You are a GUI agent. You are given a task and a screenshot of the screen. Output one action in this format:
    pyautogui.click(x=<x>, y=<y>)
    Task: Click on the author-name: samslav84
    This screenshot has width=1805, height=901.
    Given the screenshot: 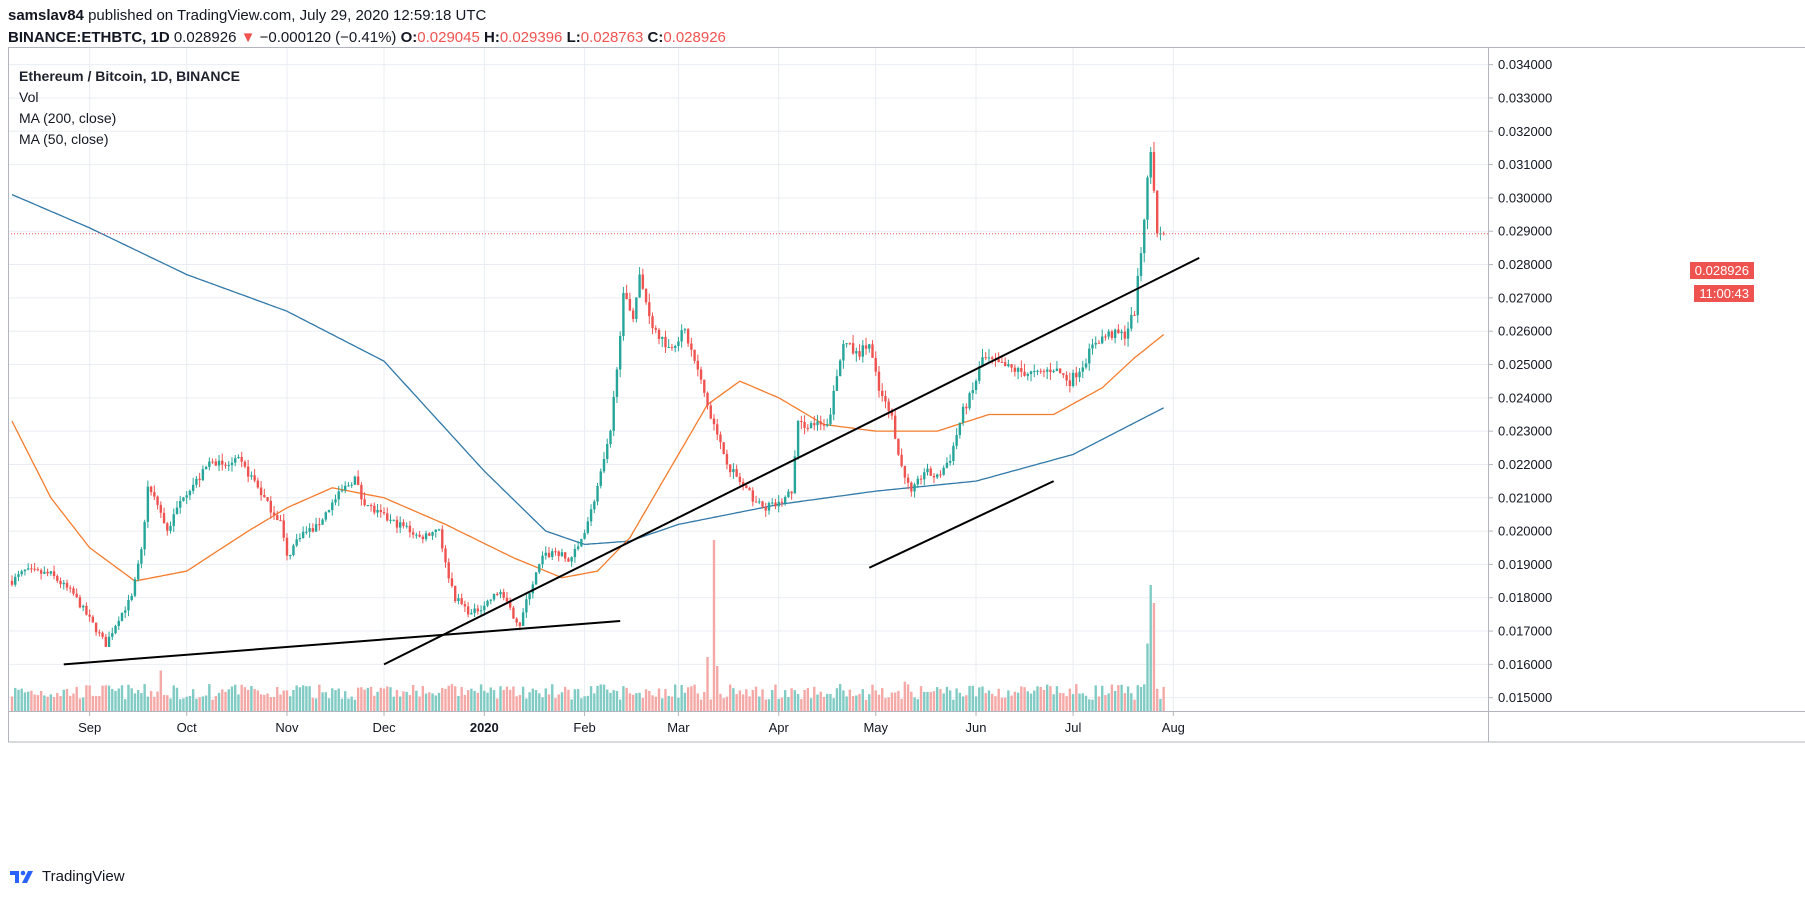 What is the action you would take?
    pyautogui.click(x=46, y=15)
    